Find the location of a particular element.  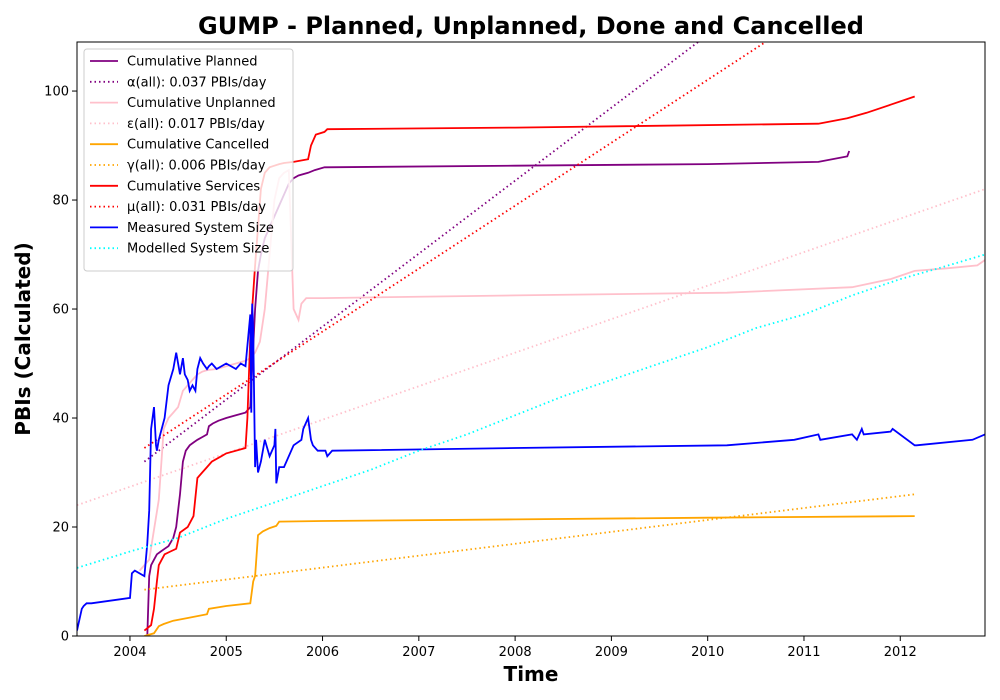

y-tick-label: 0 is located at coordinates (65, 637).